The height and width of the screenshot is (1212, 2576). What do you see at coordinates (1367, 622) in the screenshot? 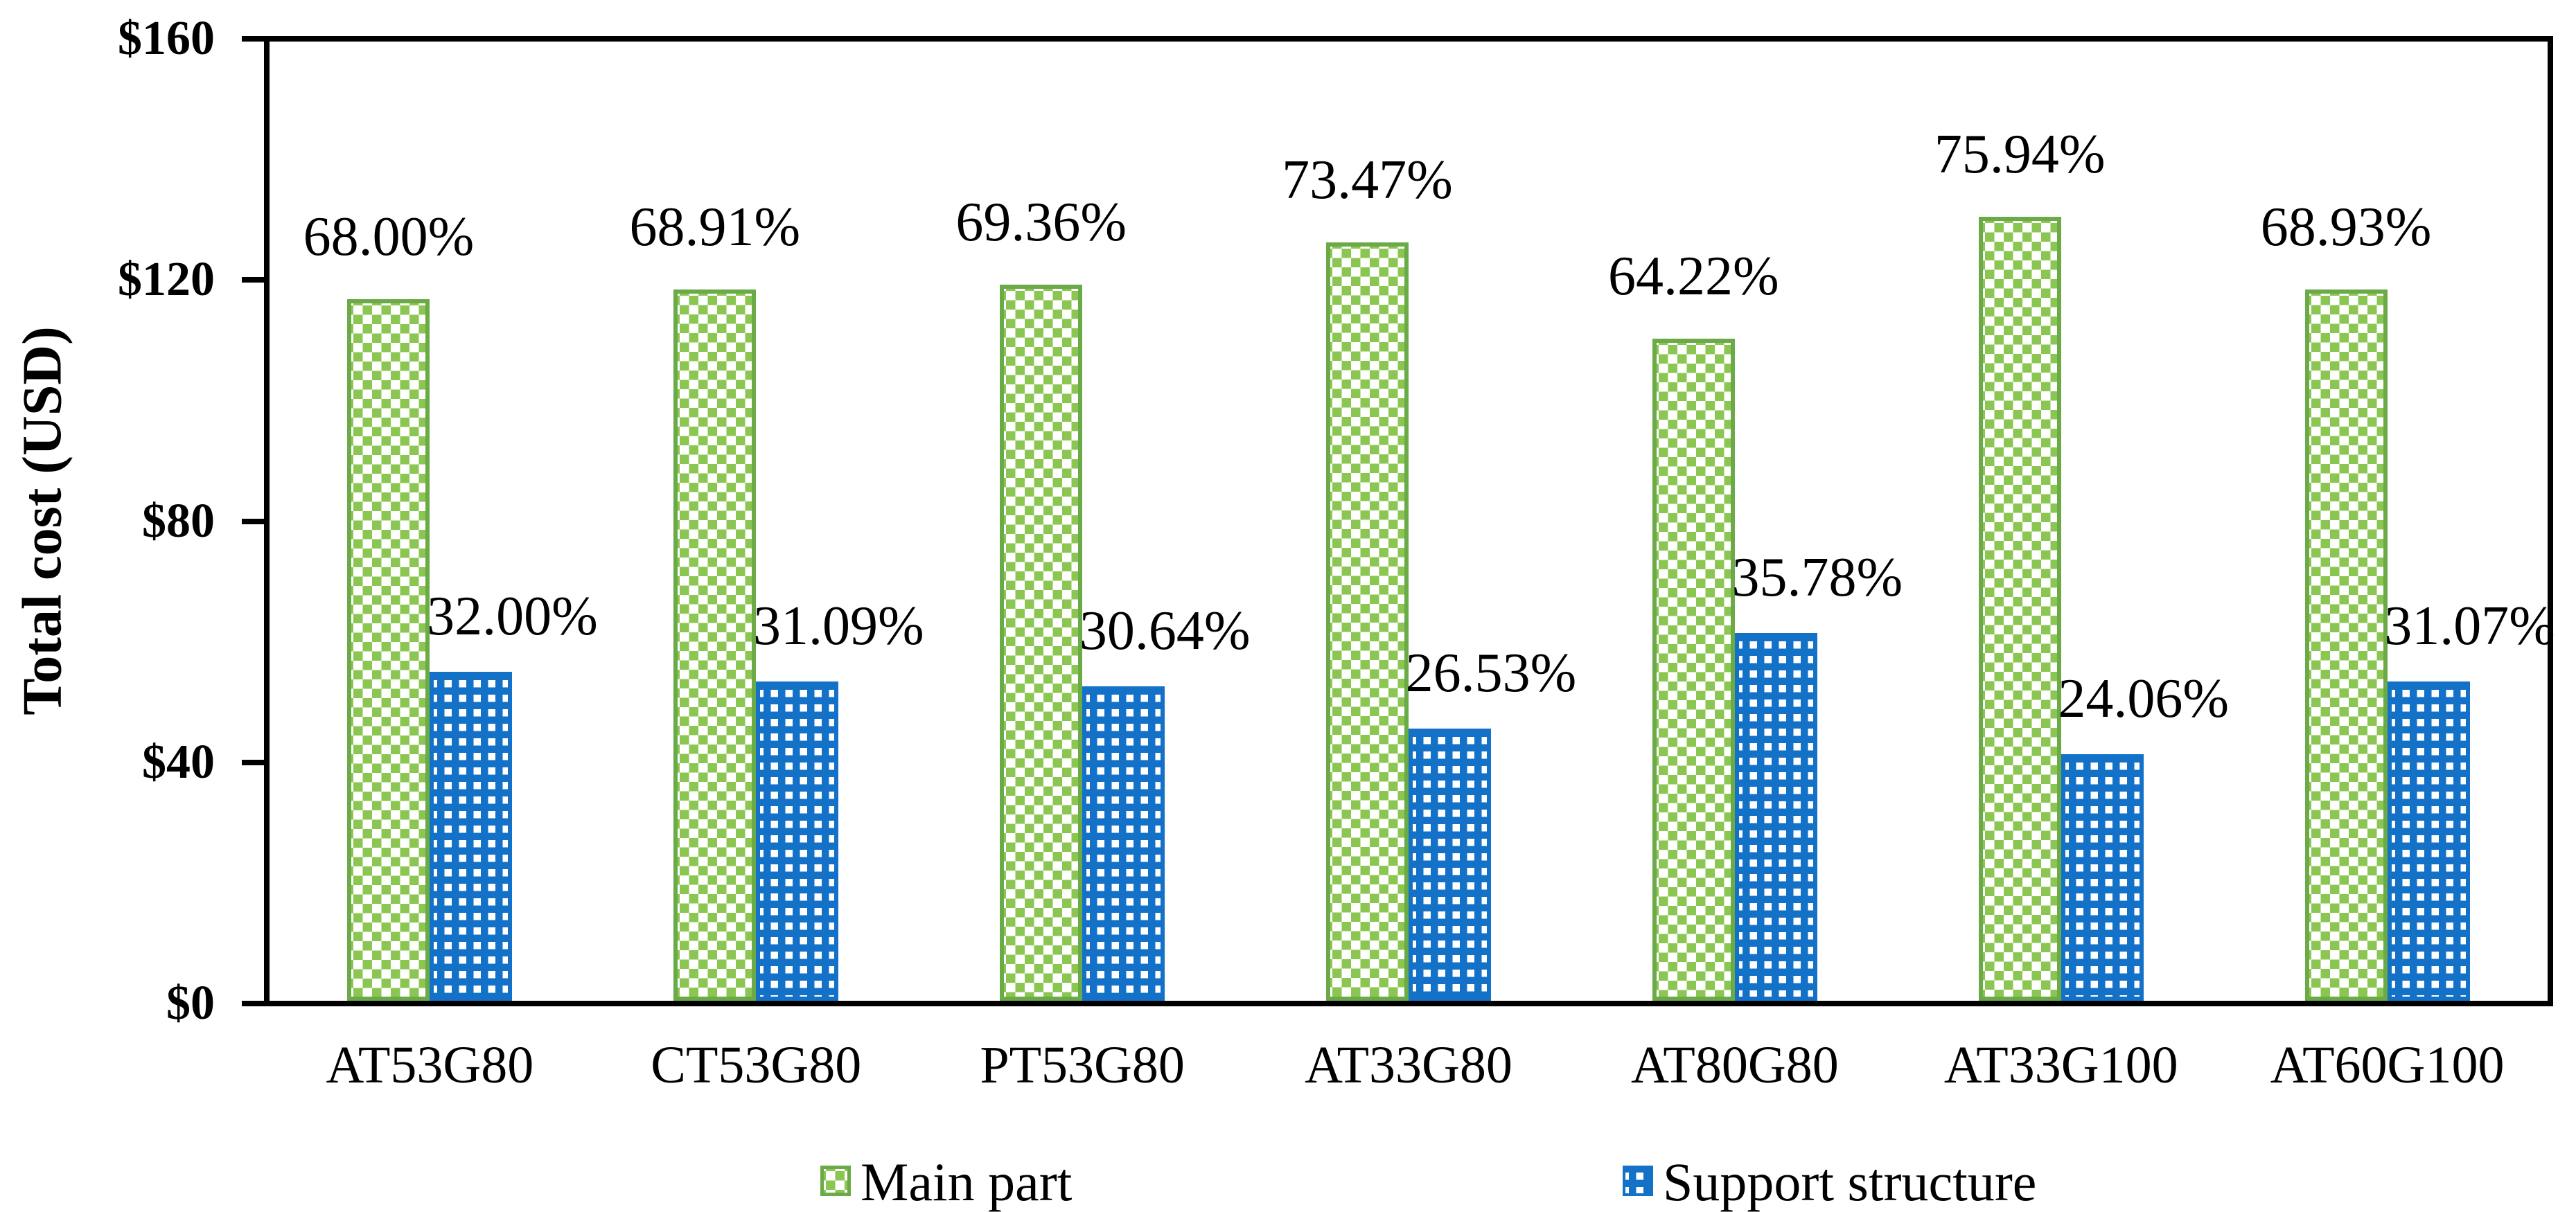
I see `bar-main-AT33G80` at bounding box center [1367, 622].